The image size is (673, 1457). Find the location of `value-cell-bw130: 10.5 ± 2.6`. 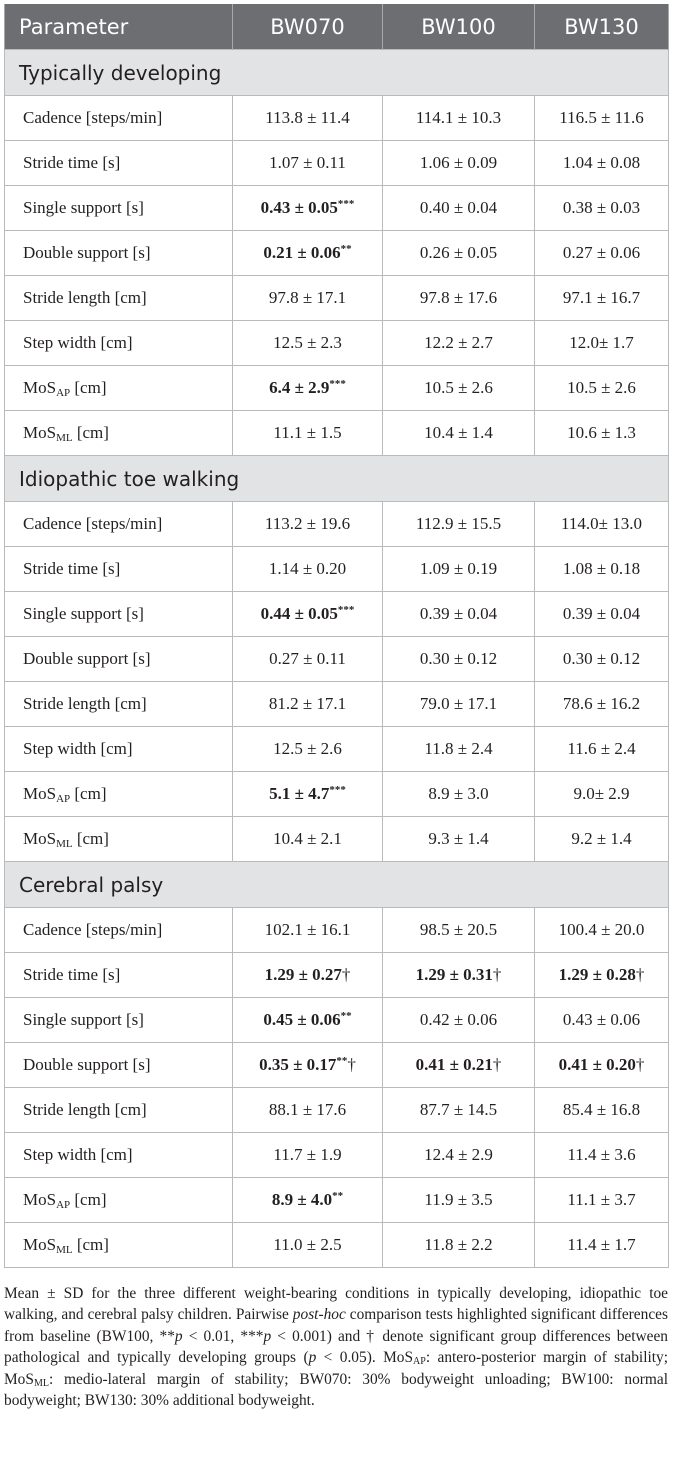

value-cell-bw130: 10.5 ± 2.6 is located at coordinates (601, 388).